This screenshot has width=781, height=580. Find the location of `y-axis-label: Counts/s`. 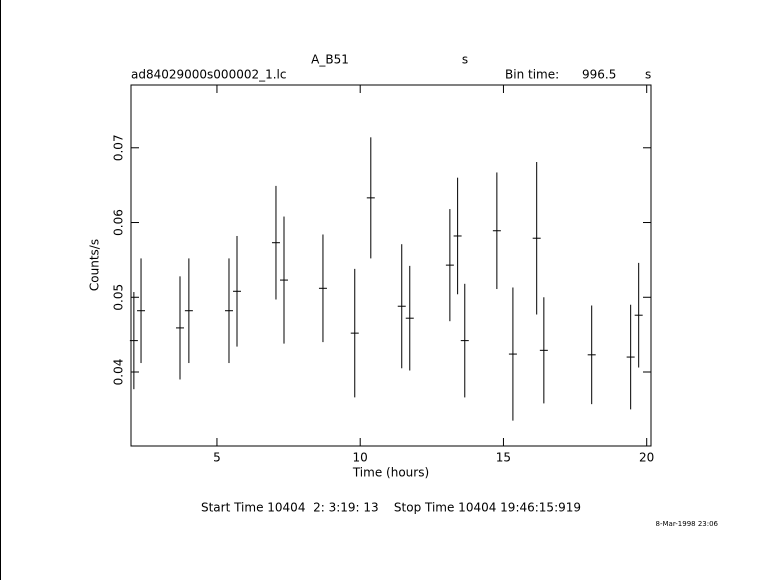

y-axis-label: Counts/s is located at coordinates (95, 265).